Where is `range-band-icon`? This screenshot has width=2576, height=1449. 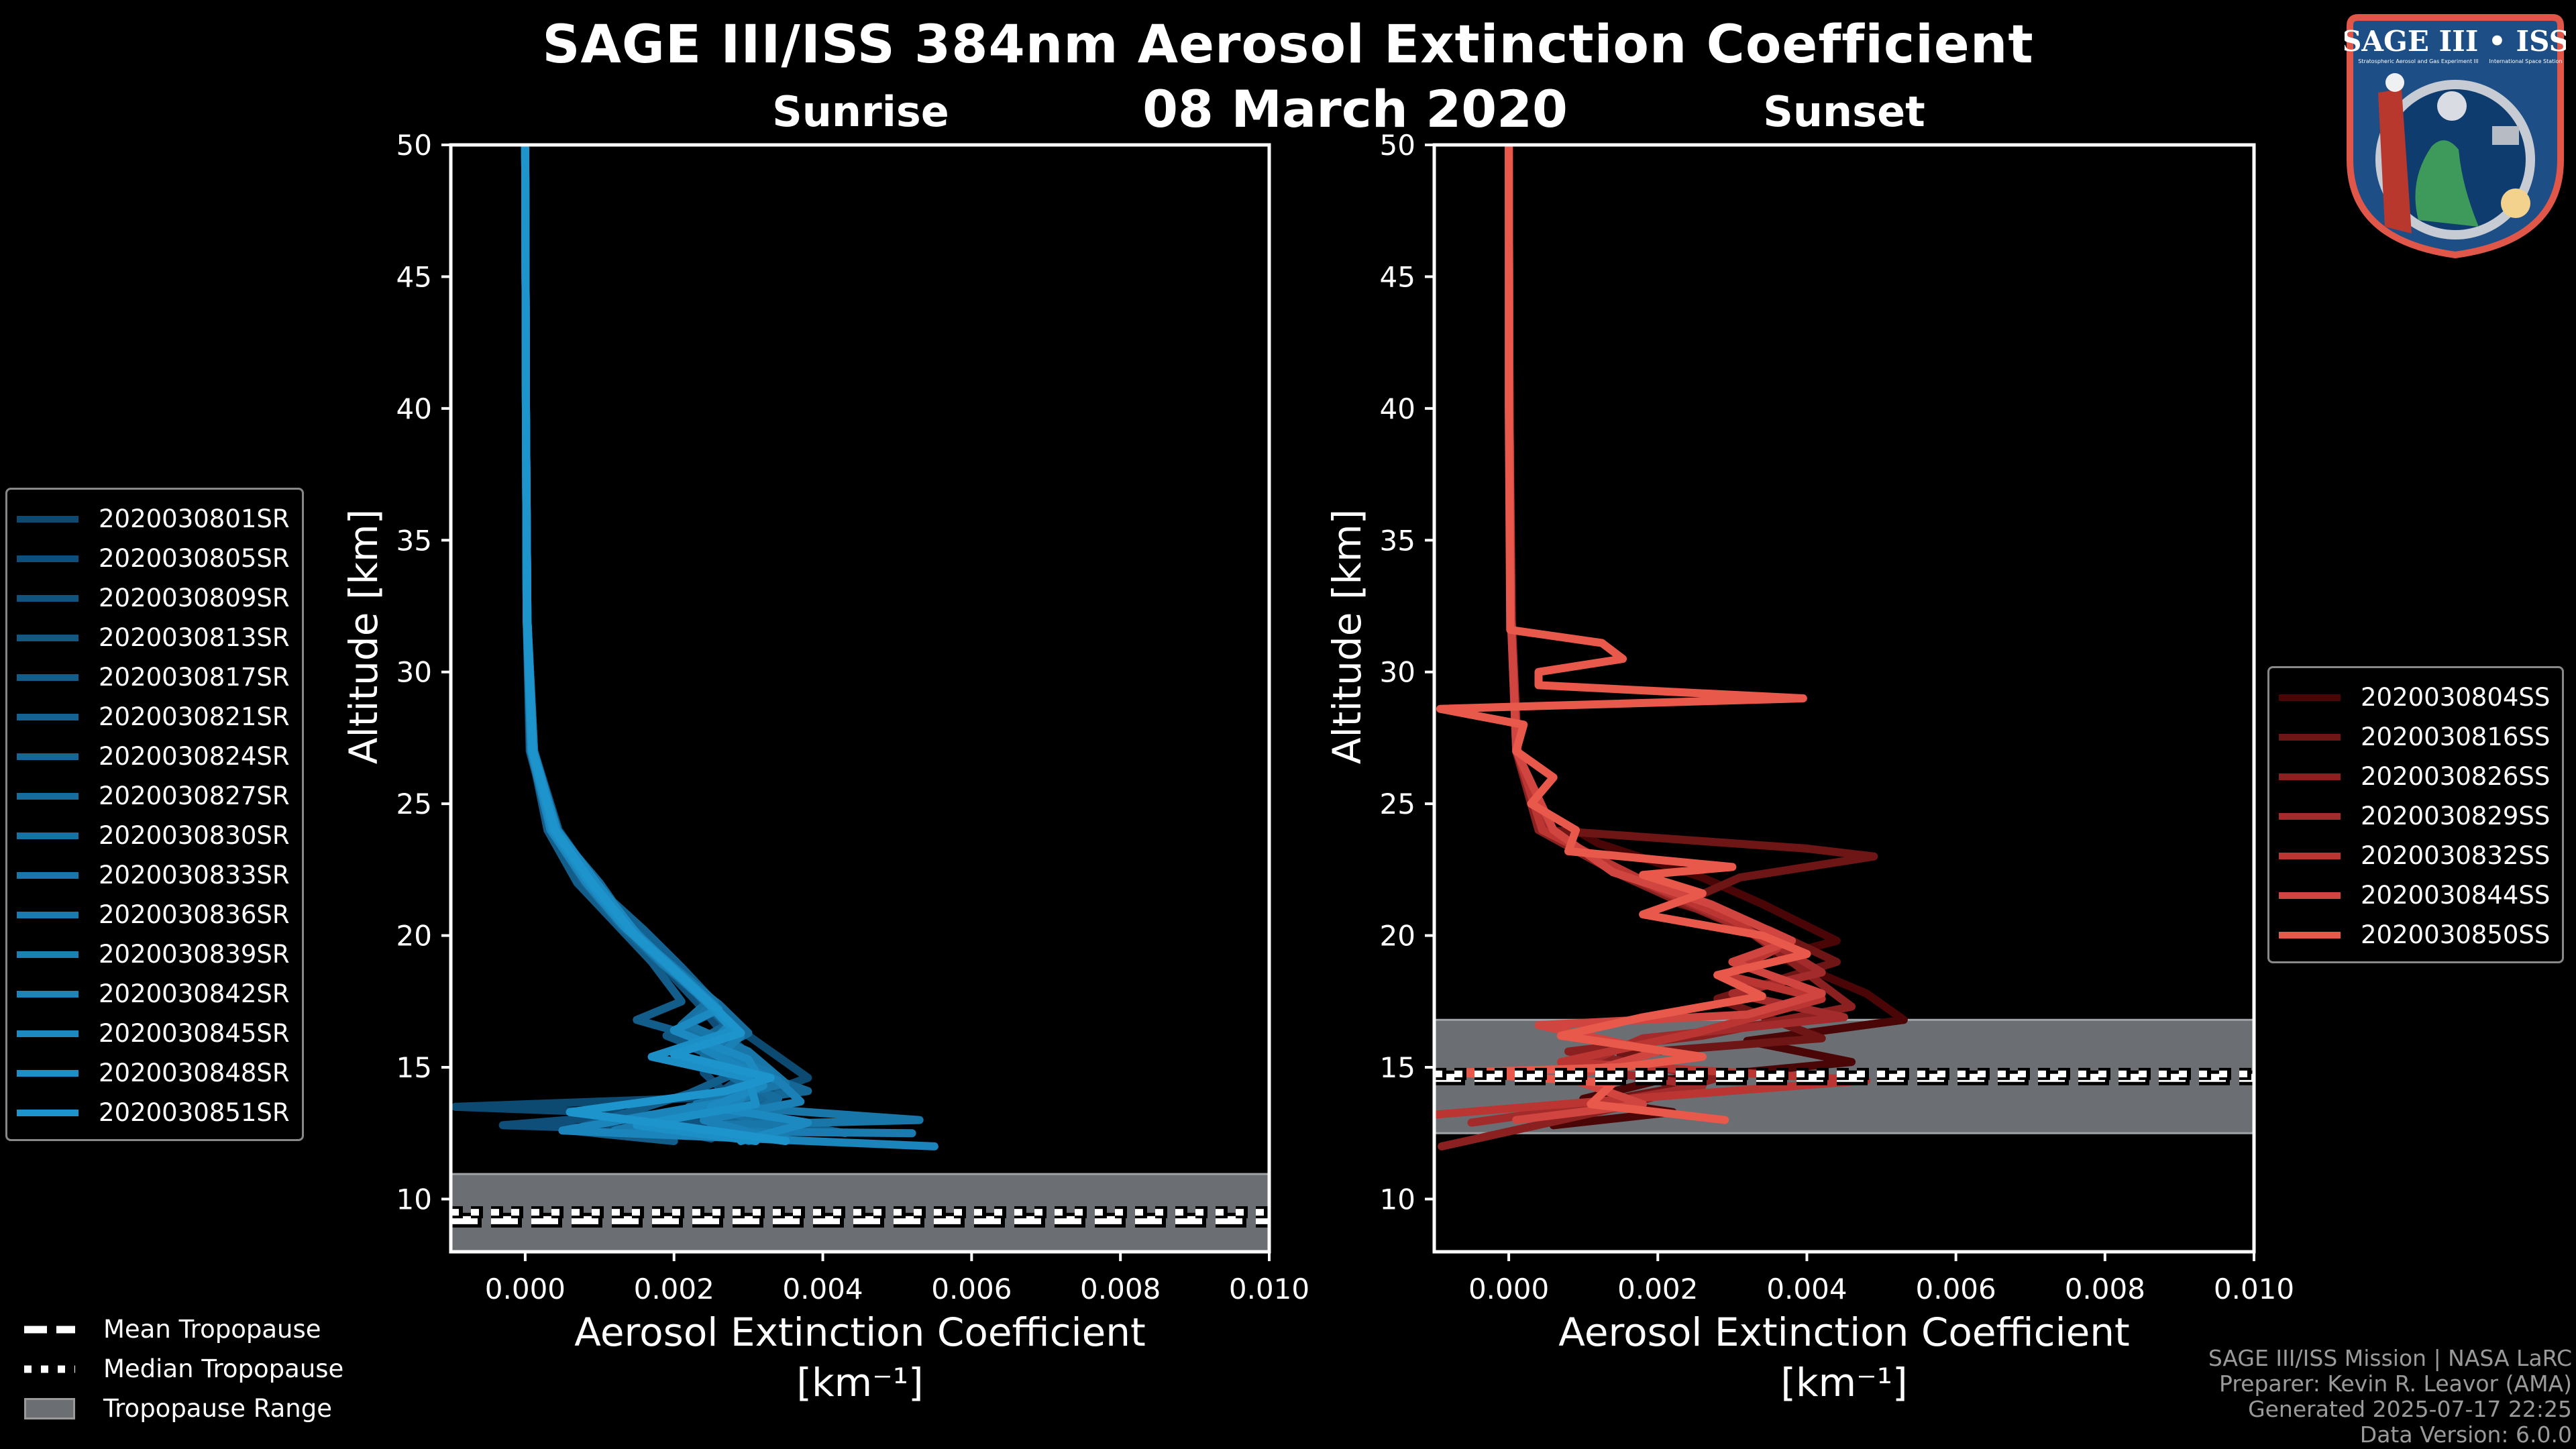 range-band-icon is located at coordinates (49, 1408).